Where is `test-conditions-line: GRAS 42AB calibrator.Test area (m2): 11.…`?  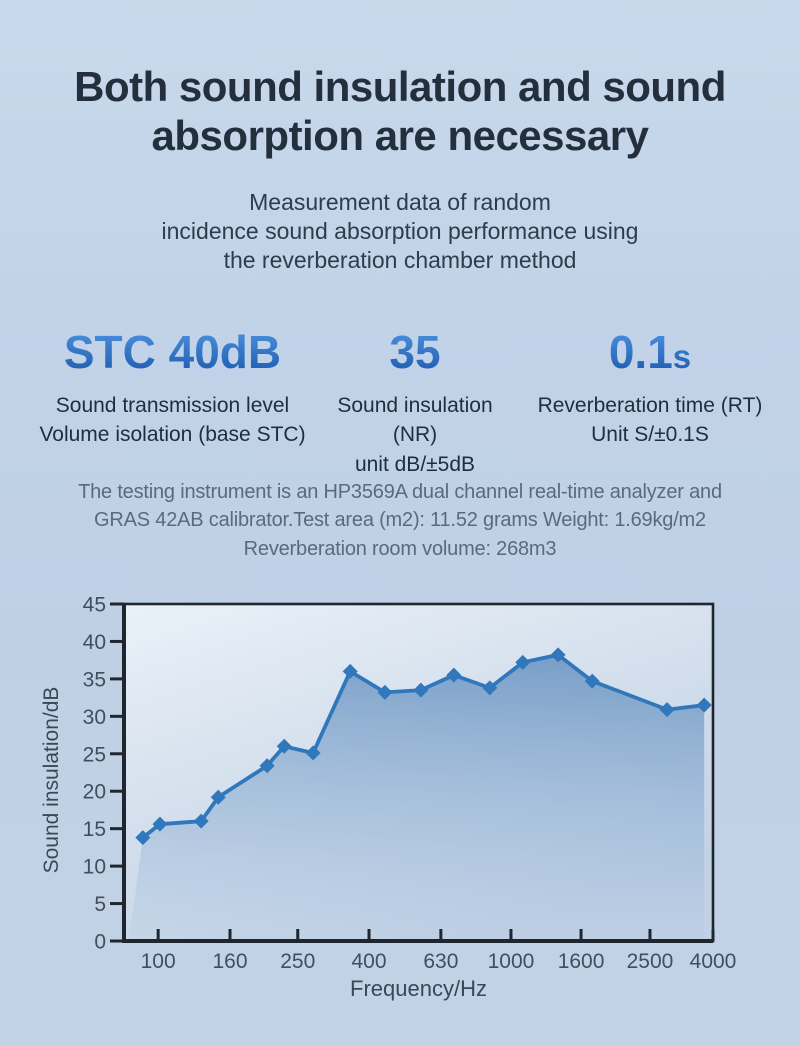
test-conditions-line: GRAS 42AB calibrator.Test area (m2): 11.… is located at coordinates (400, 520).